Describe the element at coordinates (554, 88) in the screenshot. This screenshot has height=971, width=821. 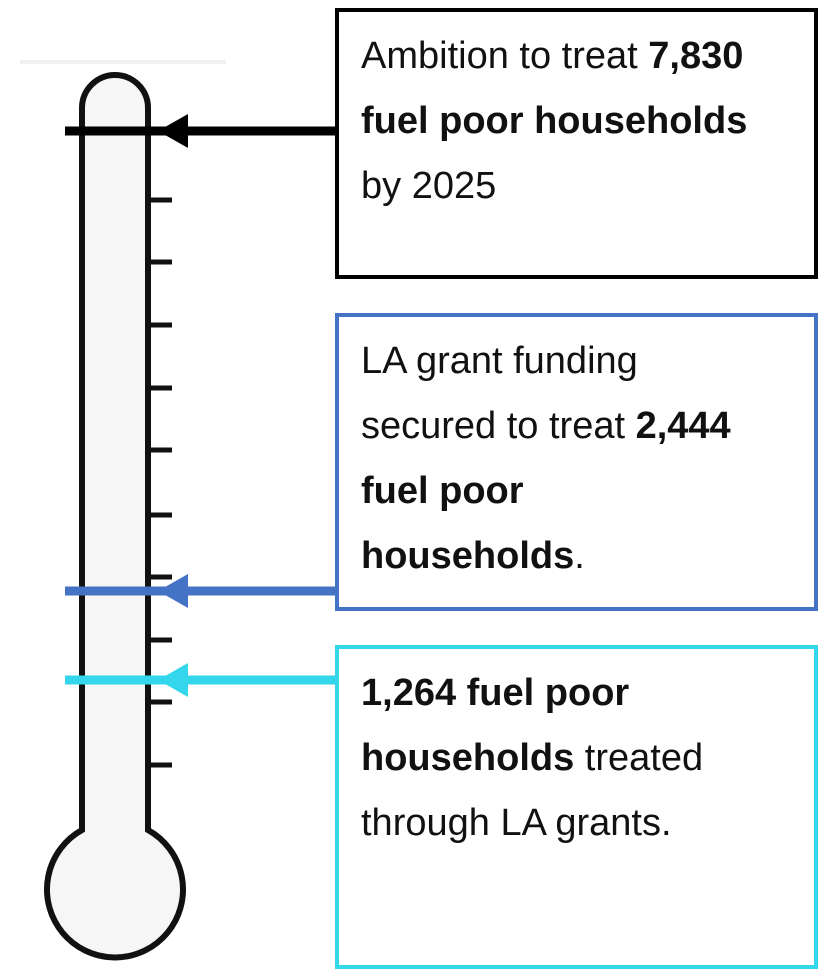
I see `bold-text: 7,830 fuel poor households` at that location.